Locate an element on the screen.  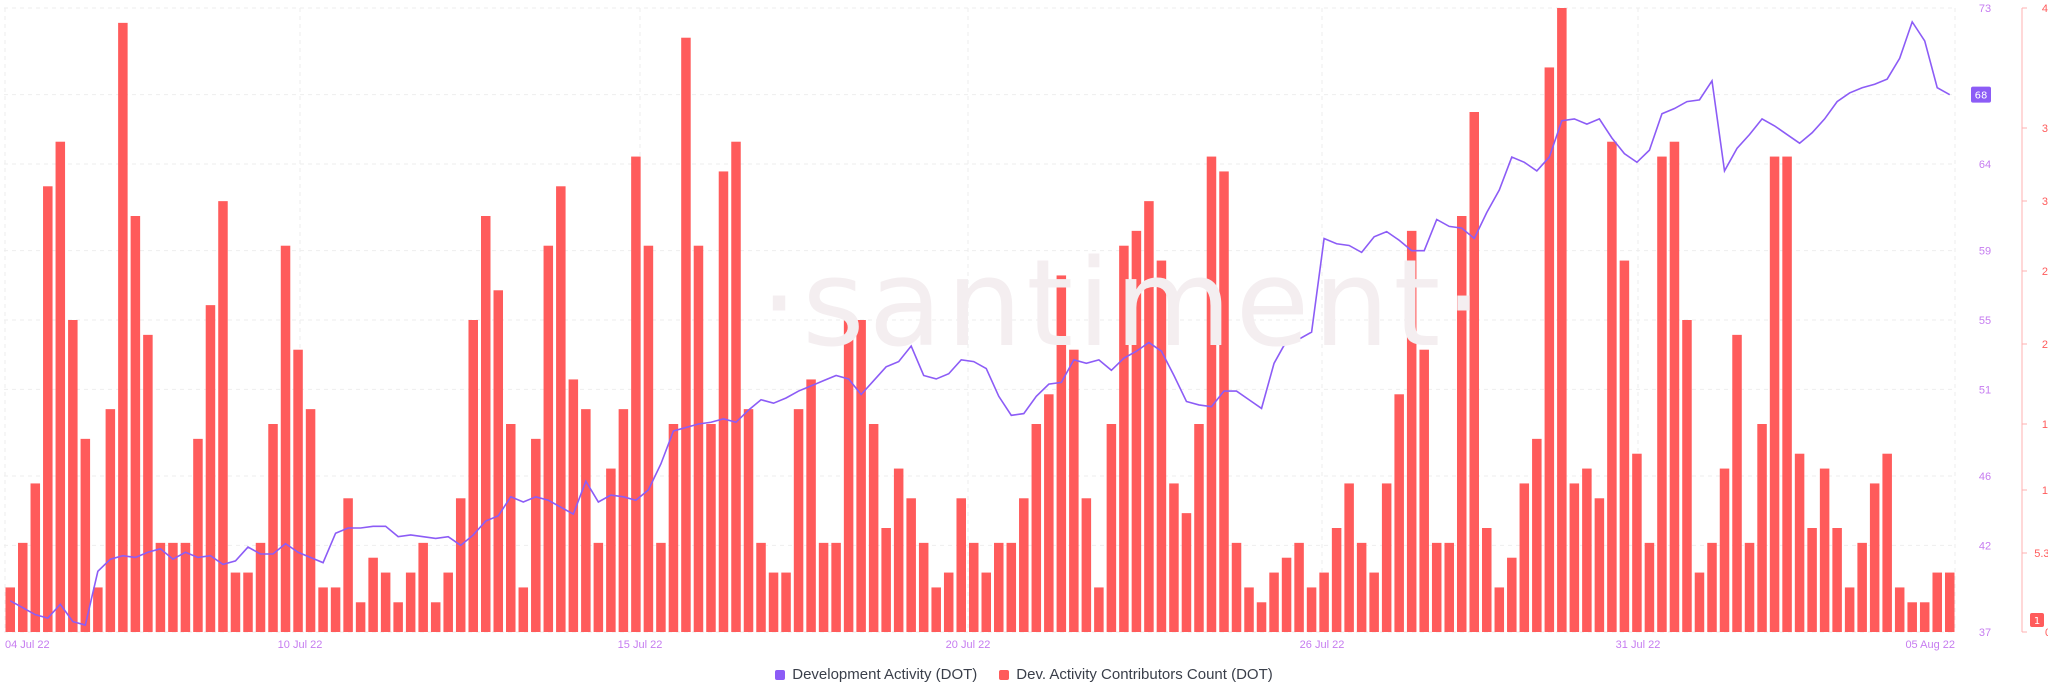
x-axis-tick-label: 05 Aug 22 is located at coordinates (1930, 645).